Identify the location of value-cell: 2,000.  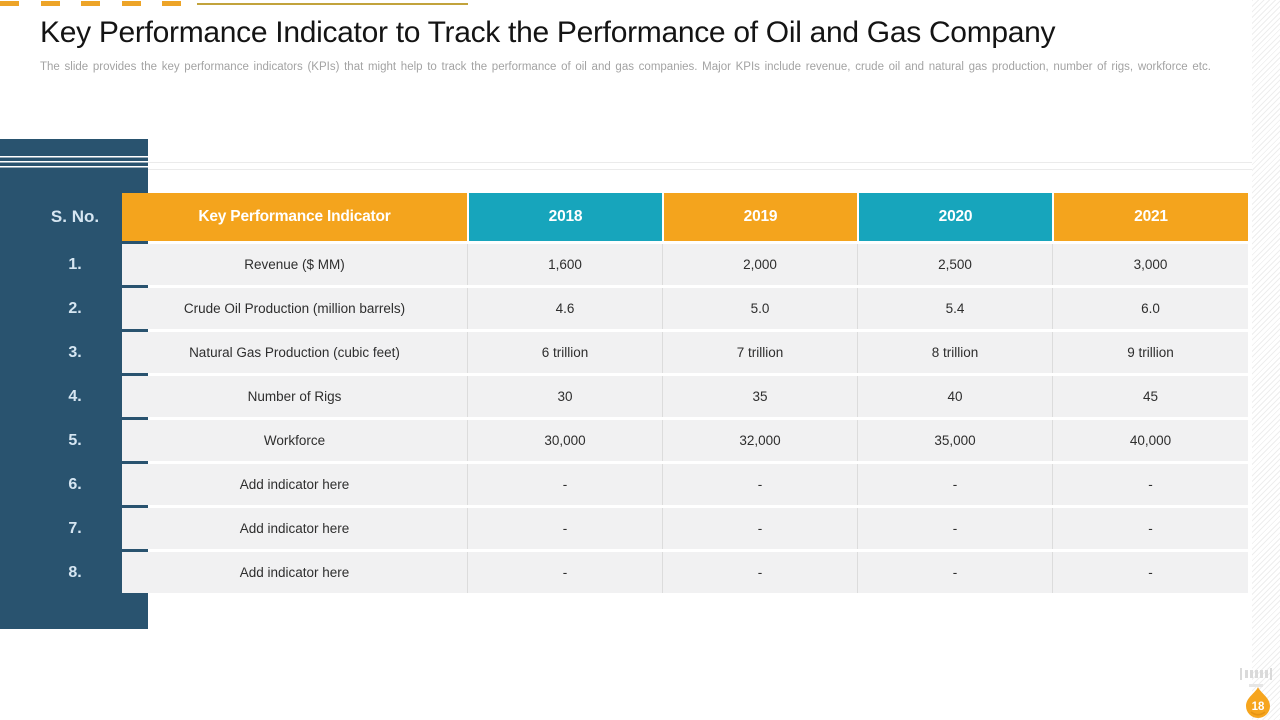
(759, 264).